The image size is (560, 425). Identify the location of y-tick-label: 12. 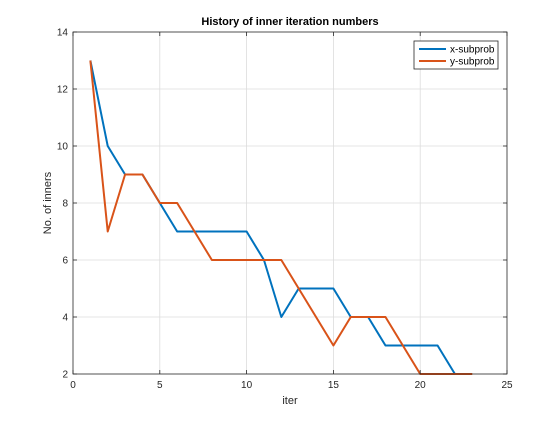
(63, 90).